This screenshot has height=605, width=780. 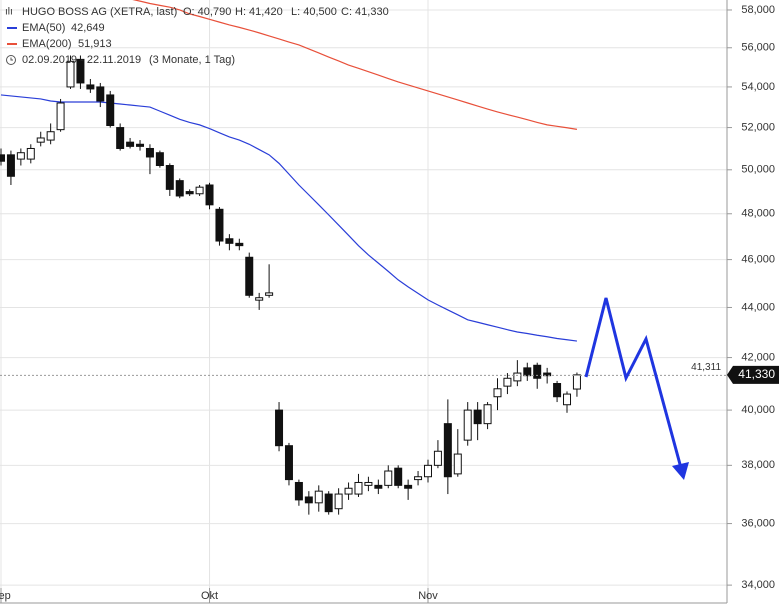 I want to click on y-tick-label: 48,000, so click(x=758, y=214).